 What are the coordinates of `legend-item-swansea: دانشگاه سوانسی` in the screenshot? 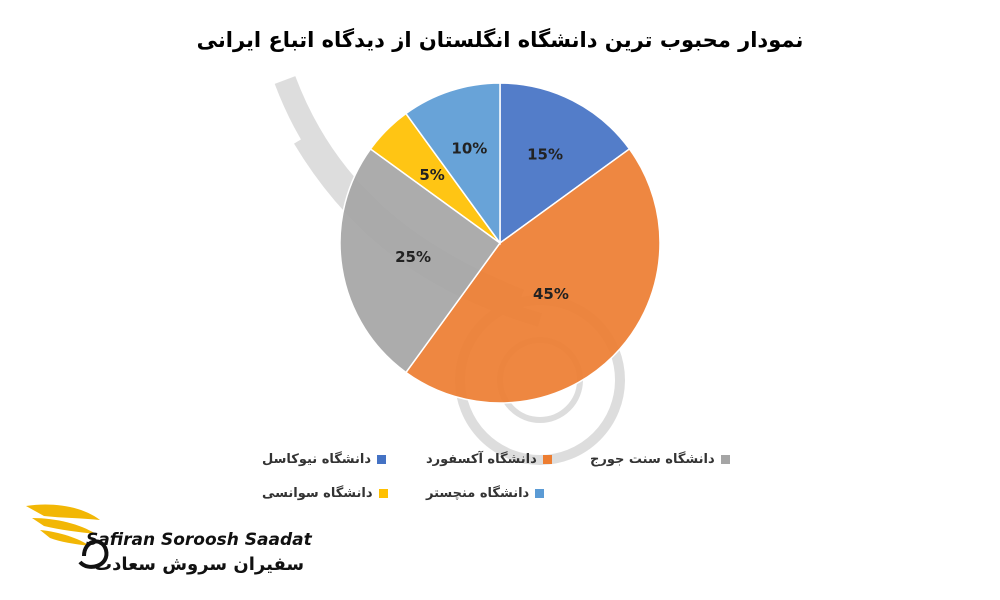 It's located at (325, 493).